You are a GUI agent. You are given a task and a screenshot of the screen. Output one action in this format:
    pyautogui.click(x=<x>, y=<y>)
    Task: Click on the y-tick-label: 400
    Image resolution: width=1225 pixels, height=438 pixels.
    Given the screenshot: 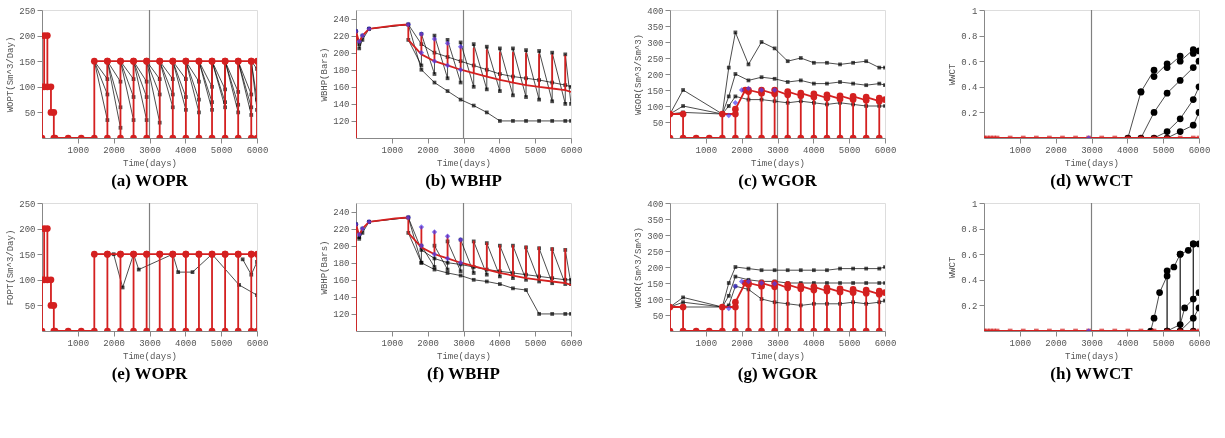 What is the action you would take?
    pyautogui.click(x=655, y=204)
    